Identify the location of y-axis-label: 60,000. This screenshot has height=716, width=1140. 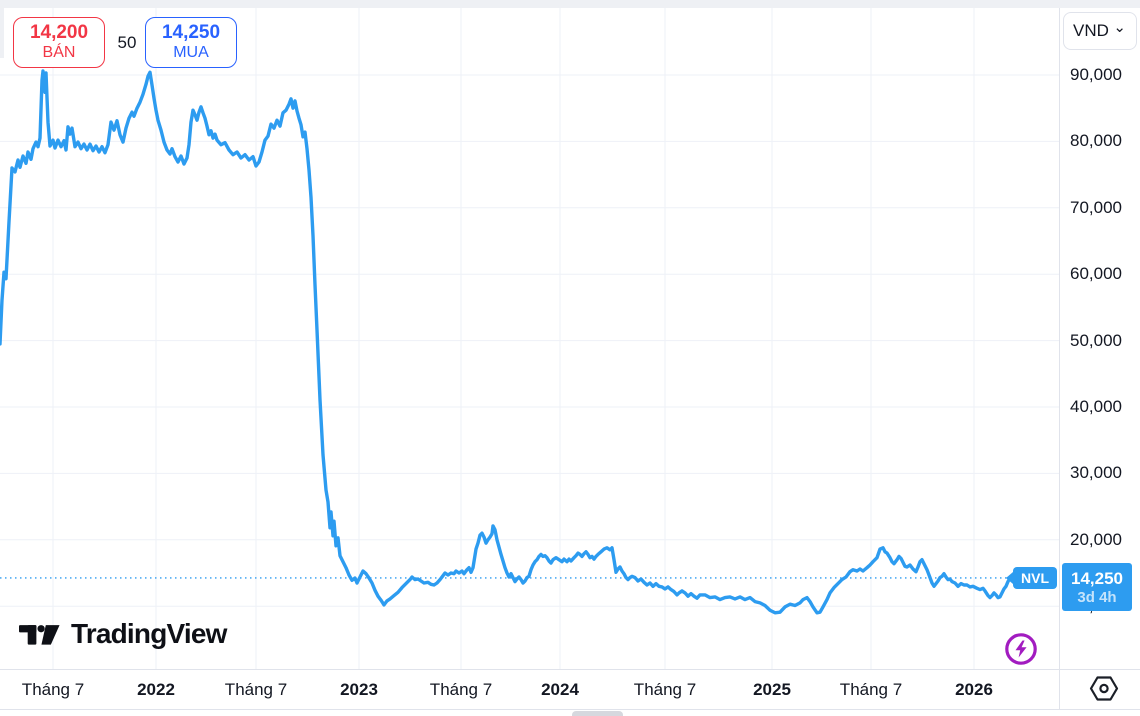
(1096, 274).